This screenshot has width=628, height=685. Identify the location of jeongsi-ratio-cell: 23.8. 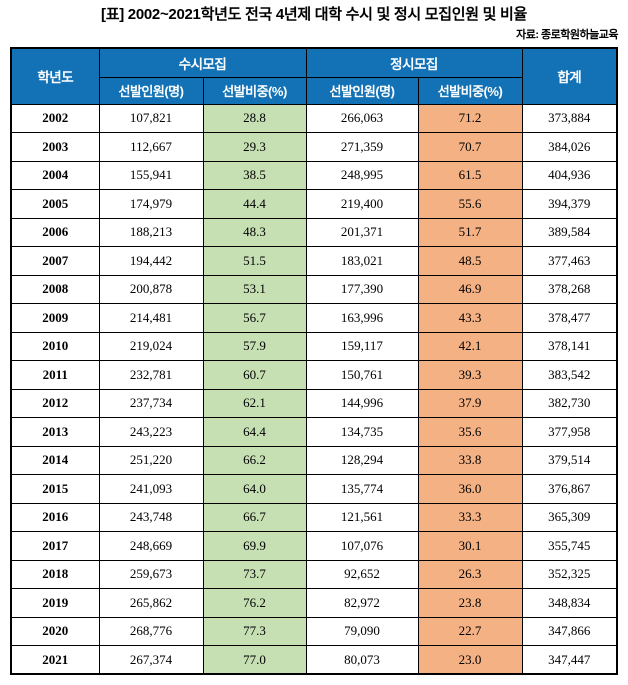
(470, 603).